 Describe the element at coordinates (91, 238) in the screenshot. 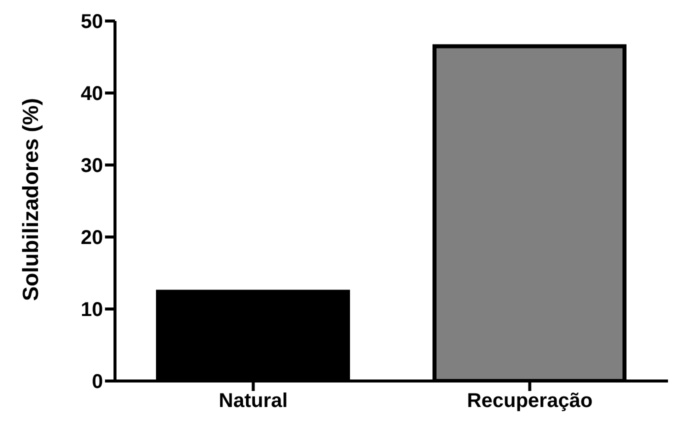

I see `y-tick-label: 20` at that location.